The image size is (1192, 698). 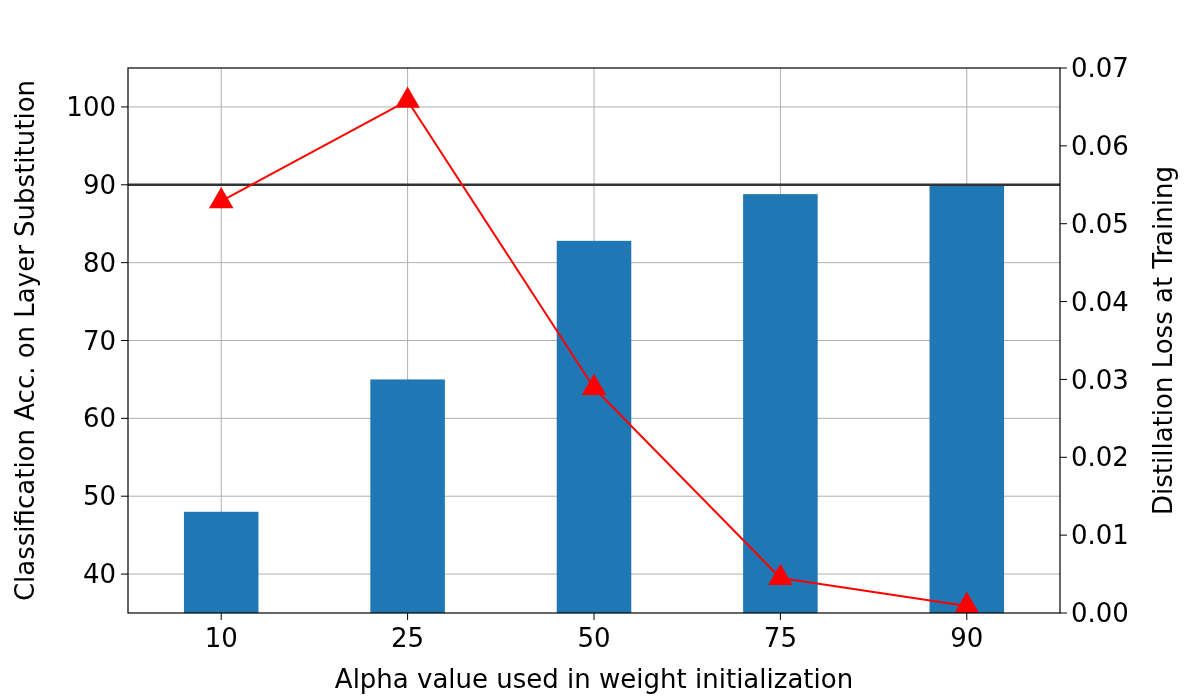 I want to click on x-tick-label: 75, so click(x=780, y=638).